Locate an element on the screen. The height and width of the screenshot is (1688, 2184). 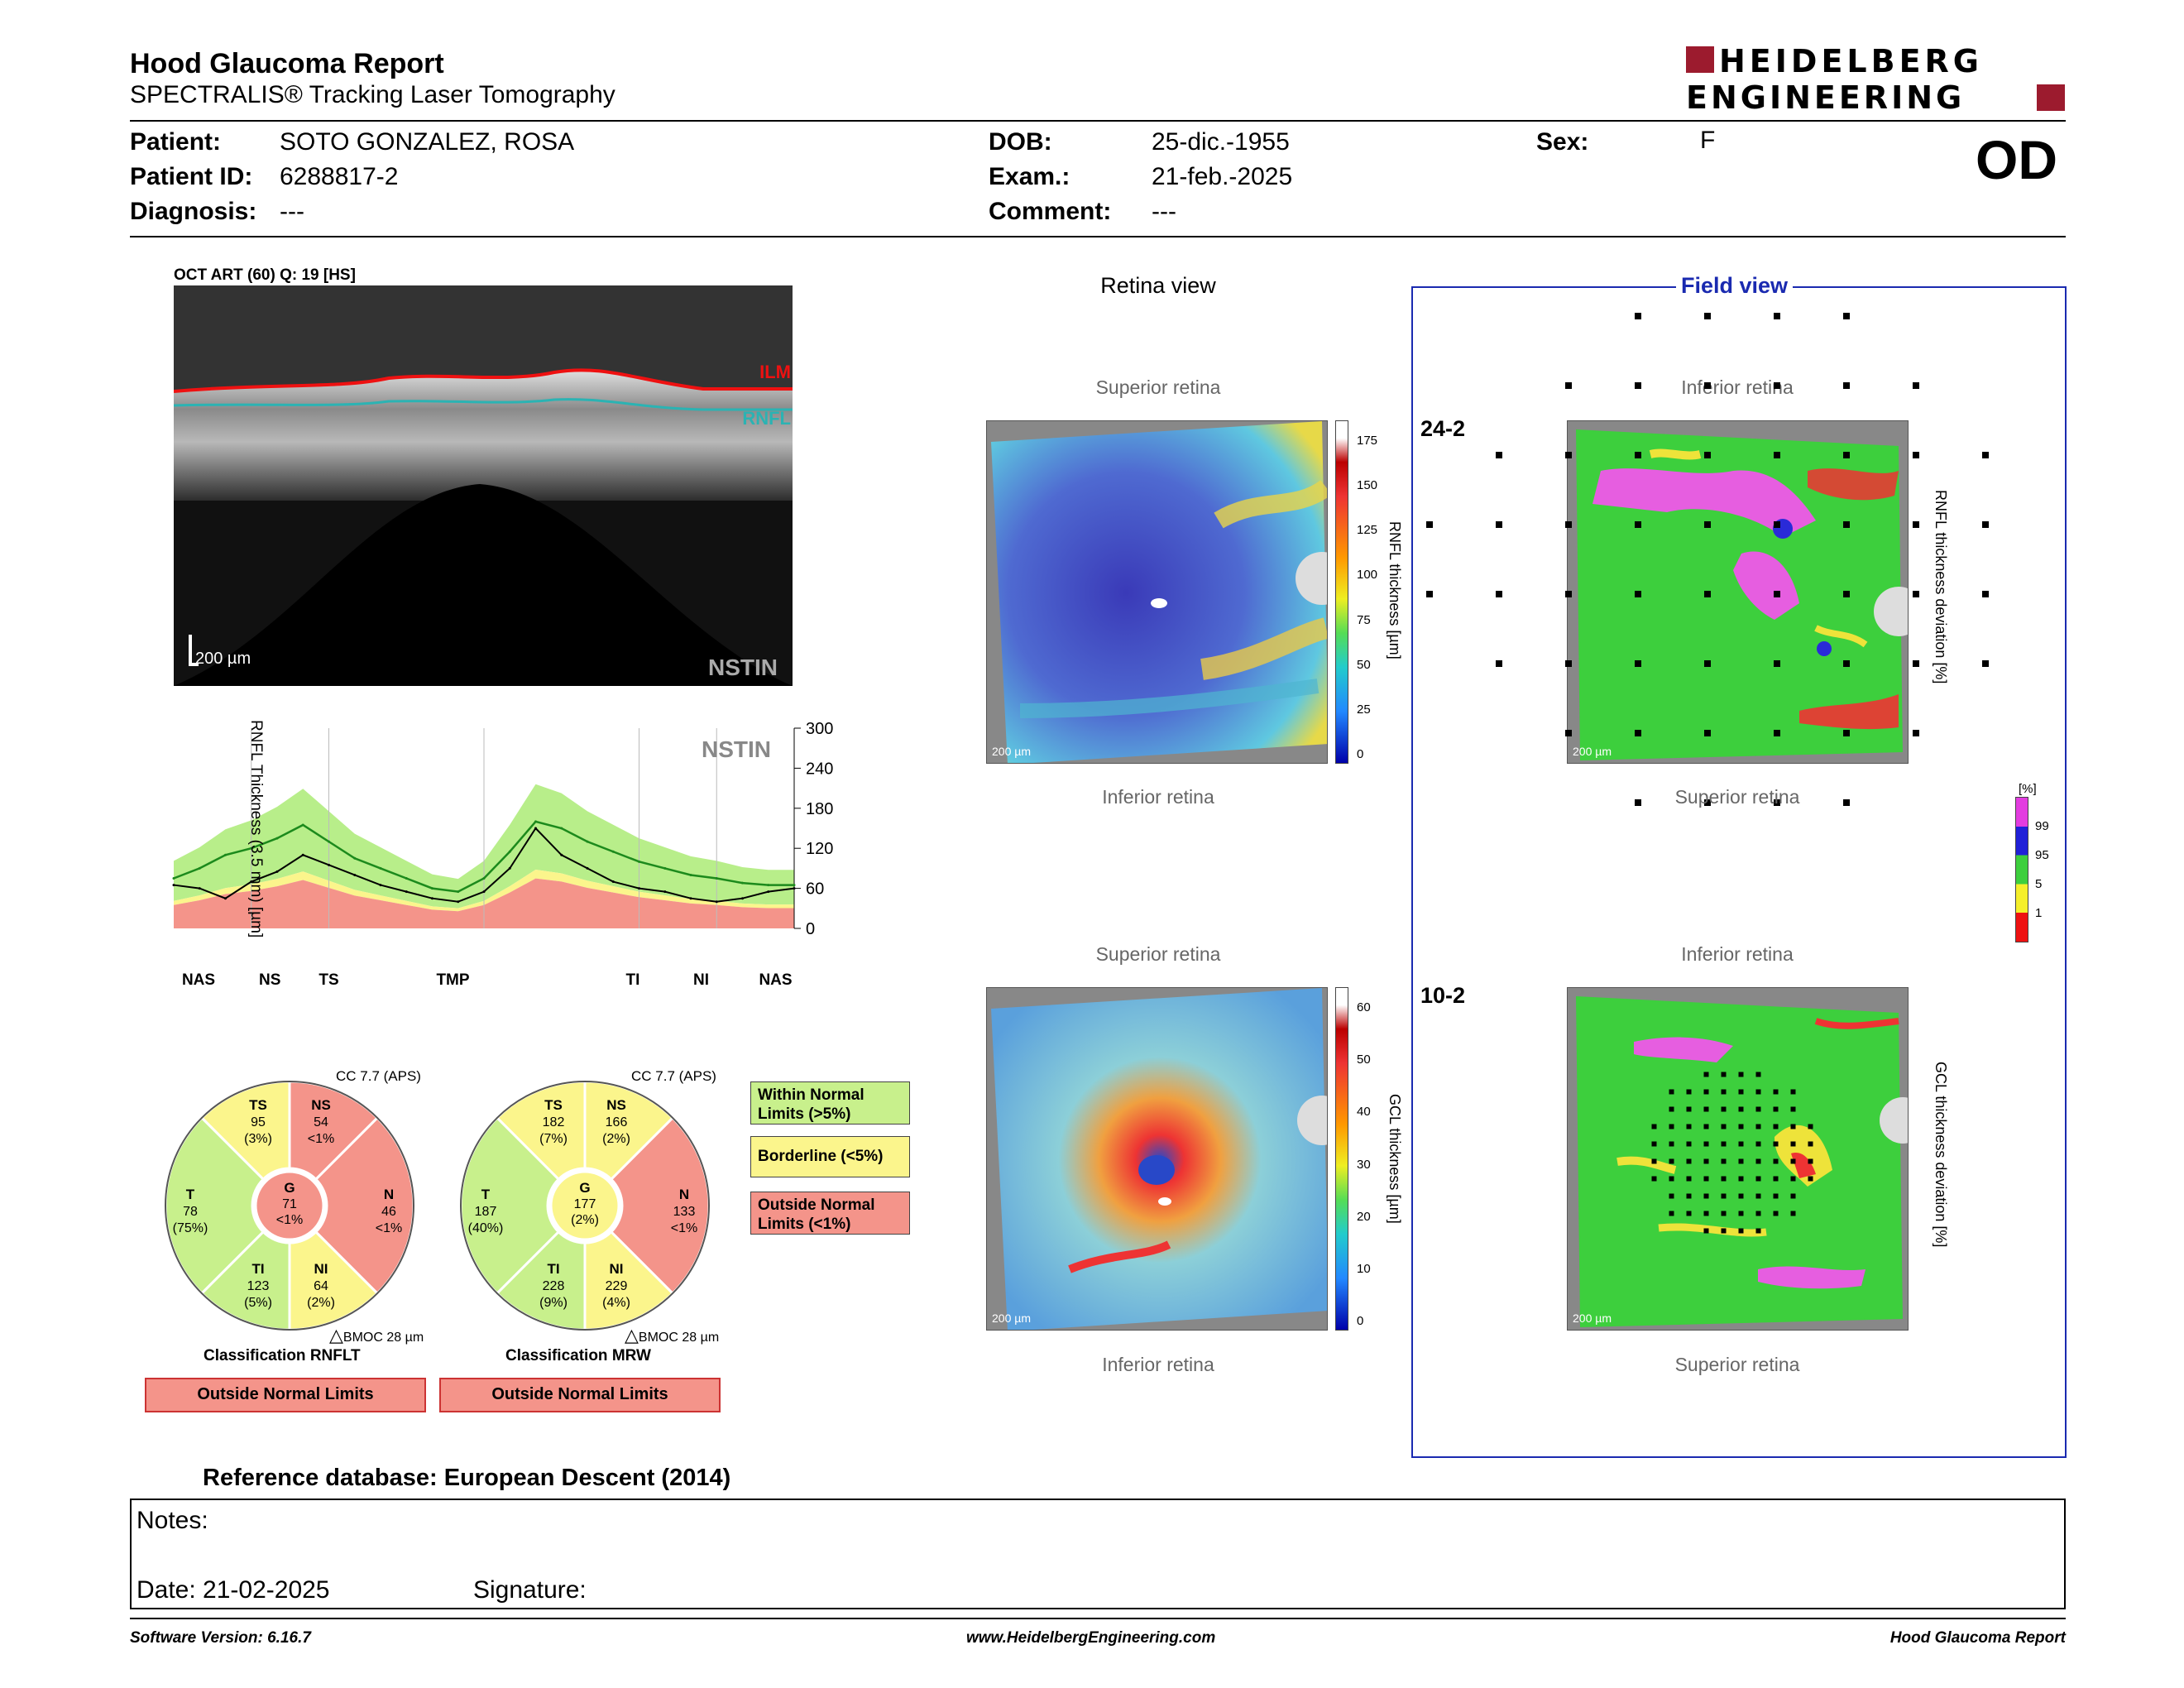
gcl-thickness-map: 200 µm is located at coordinates (1157, 1159).